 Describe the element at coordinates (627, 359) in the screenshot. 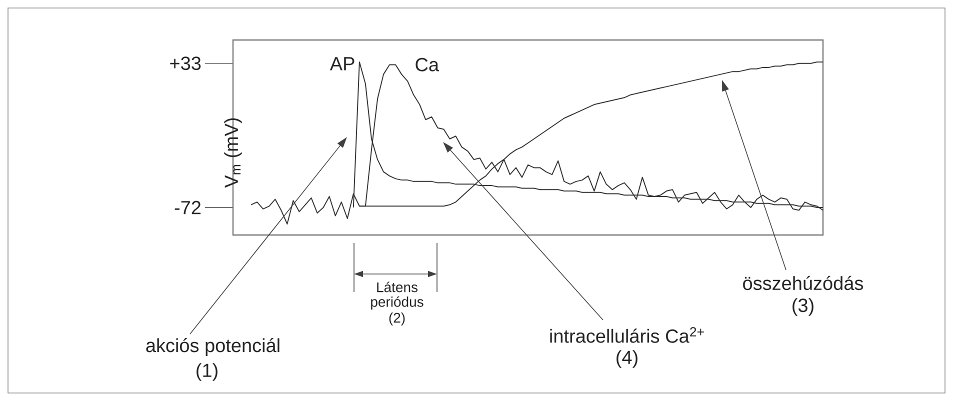

I see `text: (4)` at that location.